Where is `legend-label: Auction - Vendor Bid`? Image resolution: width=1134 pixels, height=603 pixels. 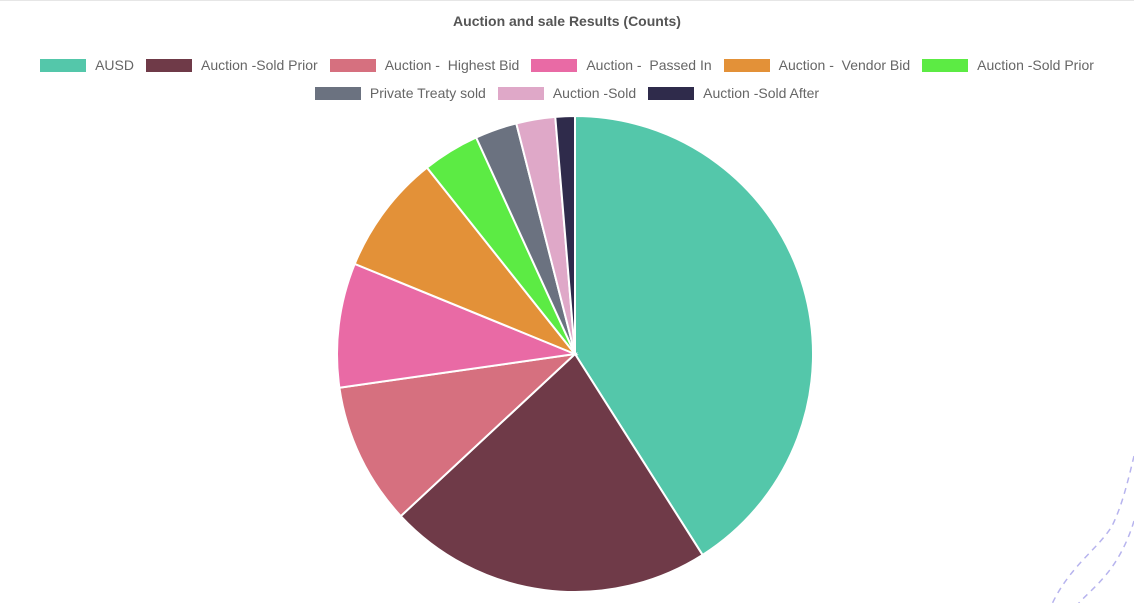 legend-label: Auction - Vendor Bid is located at coordinates (844, 65).